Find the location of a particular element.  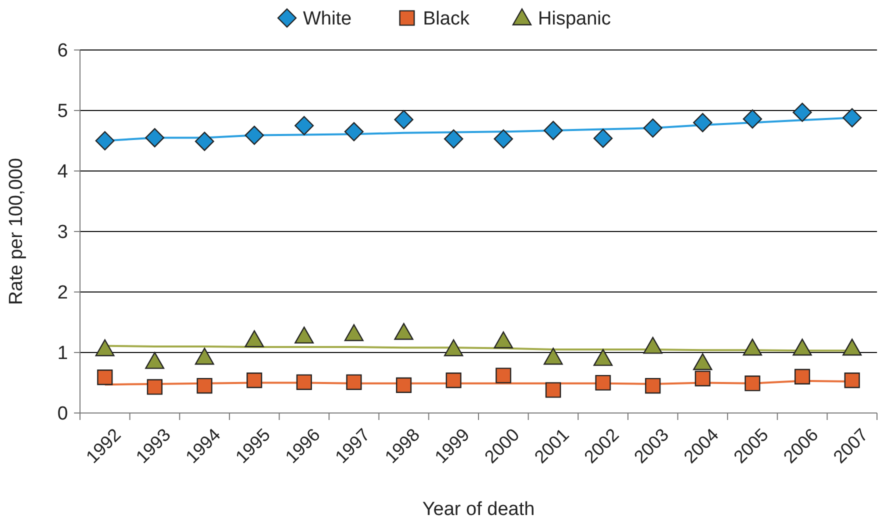

legend-label: Black is located at coordinates (446, 19).